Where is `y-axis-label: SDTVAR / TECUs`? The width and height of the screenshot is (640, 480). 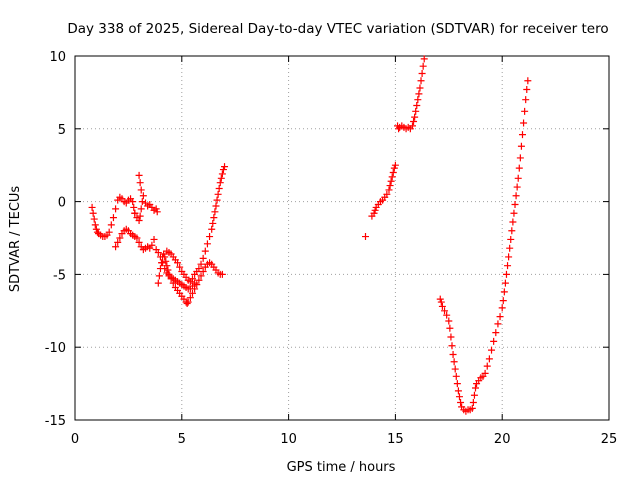 y-axis-label: SDTVAR / TECUs is located at coordinates (15, 239).